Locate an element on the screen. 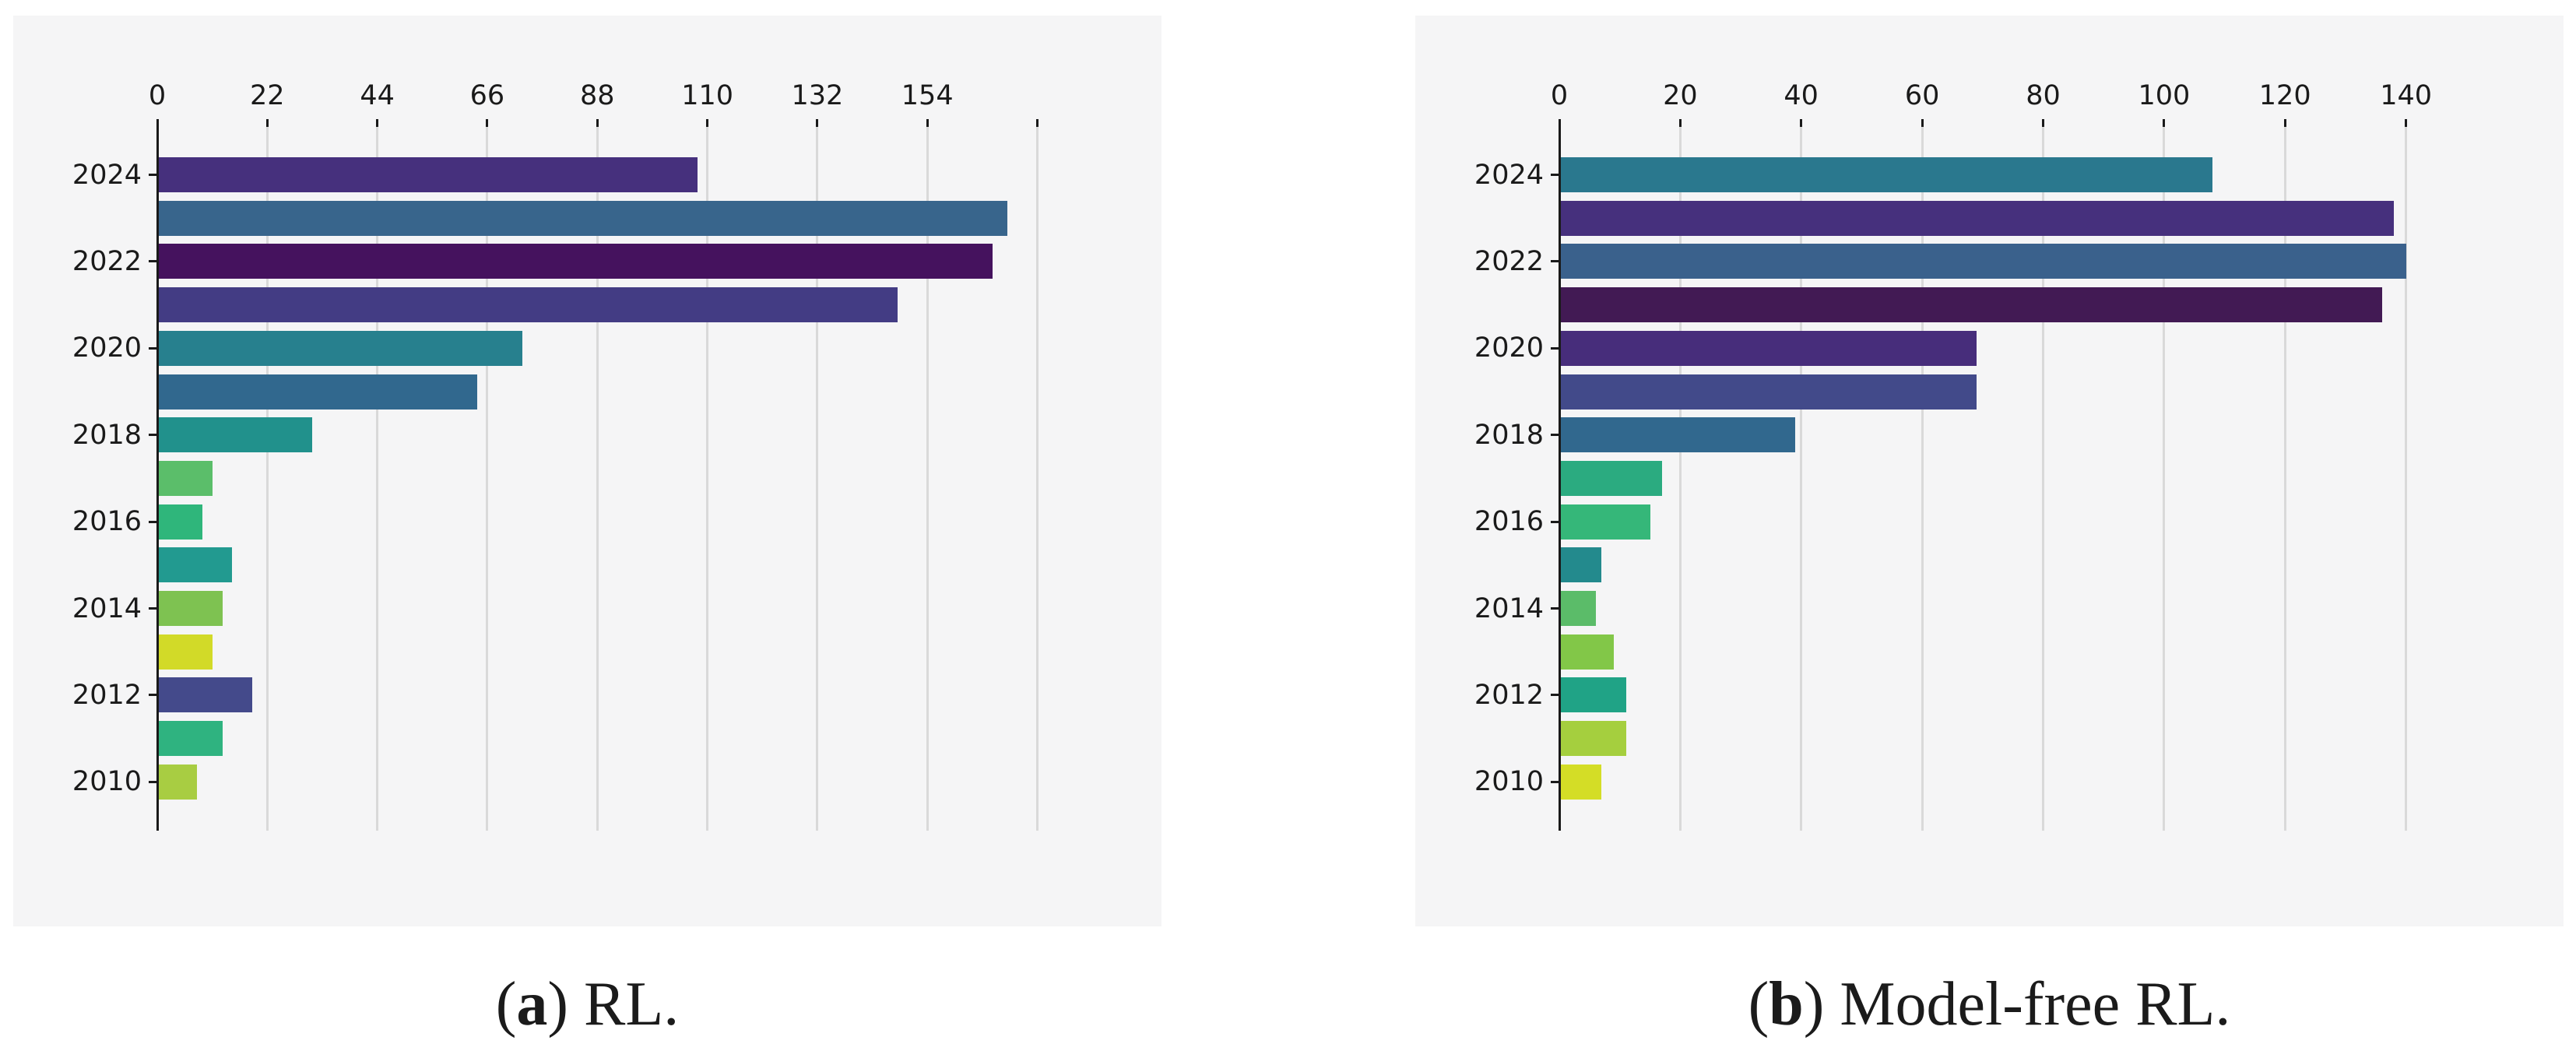 The image size is (2576, 1051). x-tick-label: 20 is located at coordinates (1681, 95).